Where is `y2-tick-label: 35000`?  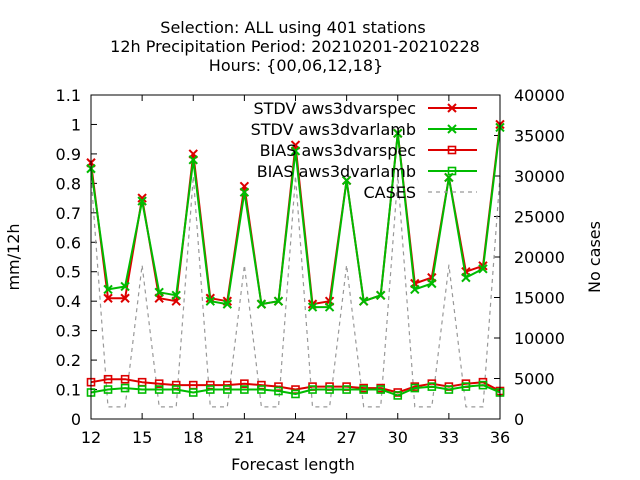
y2-tick-label: 35000 is located at coordinates (539, 136).